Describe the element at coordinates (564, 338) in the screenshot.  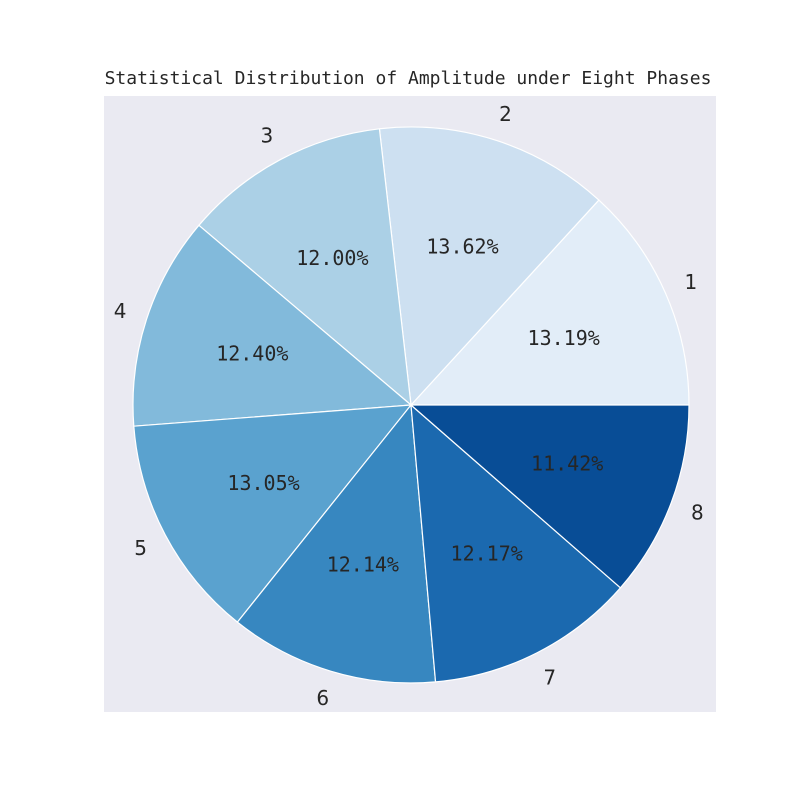
I see `slice-value-label-1: 13.19%` at that location.